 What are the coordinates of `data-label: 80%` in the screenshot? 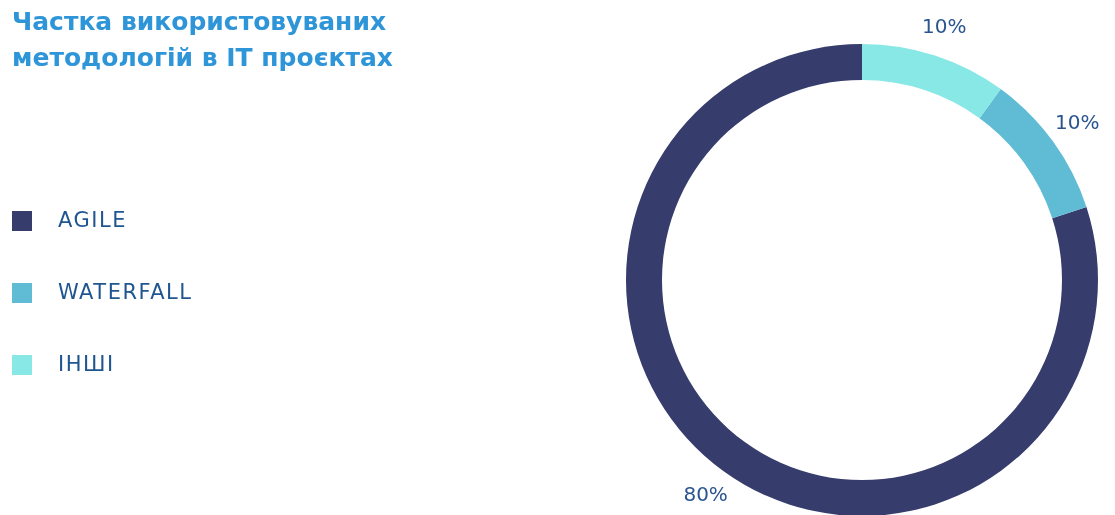 It's located at (705, 493).